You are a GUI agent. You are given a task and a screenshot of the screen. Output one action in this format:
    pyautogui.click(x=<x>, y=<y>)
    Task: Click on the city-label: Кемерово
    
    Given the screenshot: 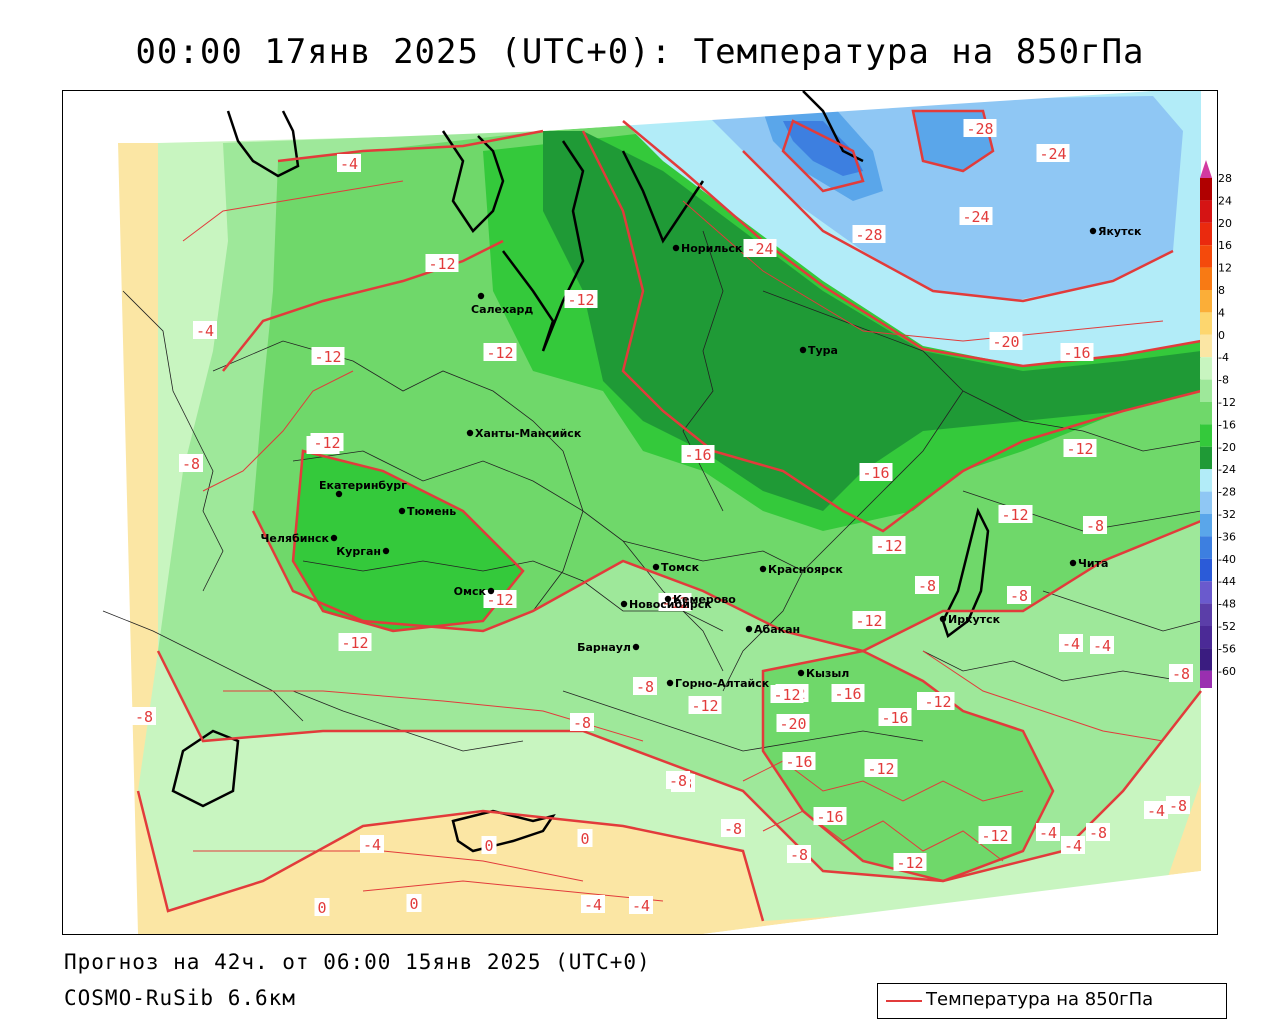 What is the action you would take?
    pyautogui.click(x=704, y=599)
    